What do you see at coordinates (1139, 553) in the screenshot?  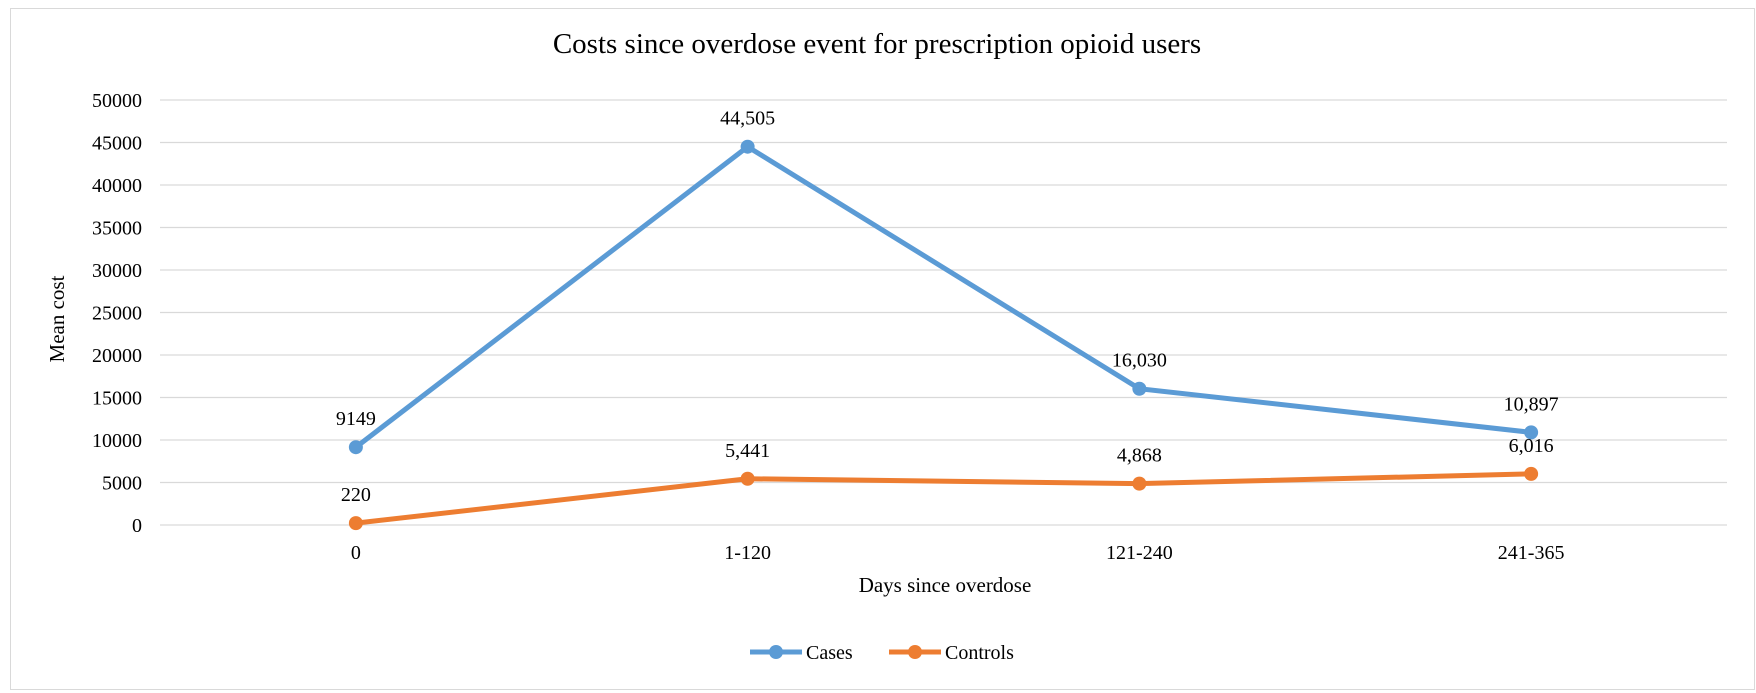 I see `x-tick-label: 121-240` at bounding box center [1139, 553].